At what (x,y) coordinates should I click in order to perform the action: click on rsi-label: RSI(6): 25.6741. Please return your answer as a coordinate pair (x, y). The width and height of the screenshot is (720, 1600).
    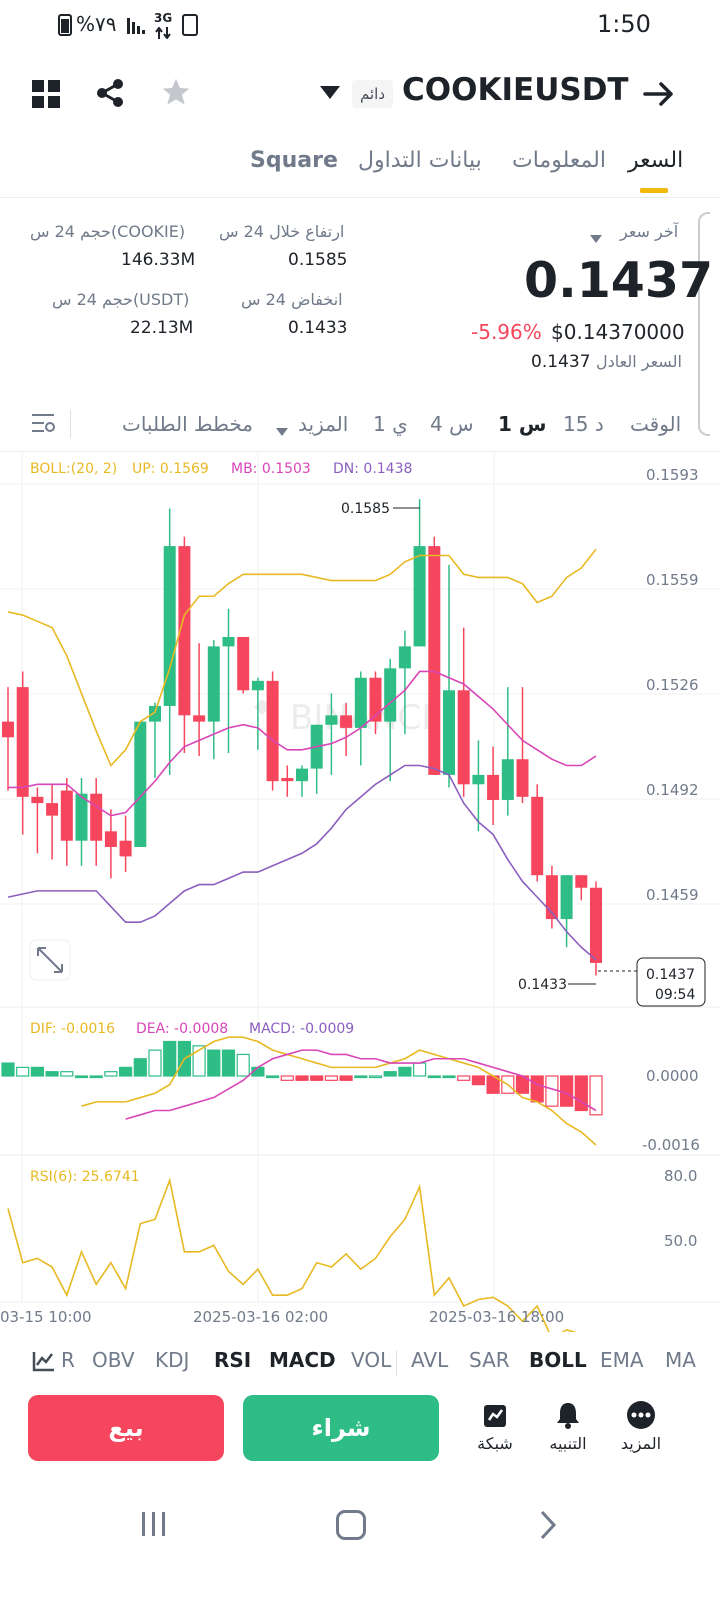
    Looking at the image, I should click on (85, 1177).